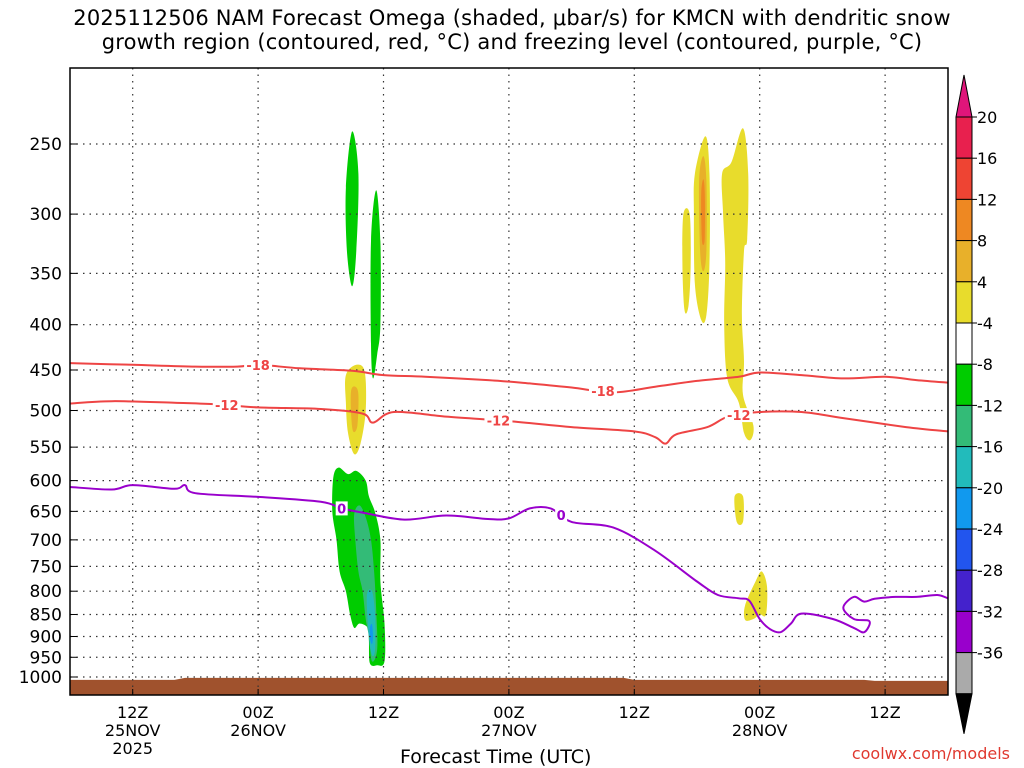  Describe the element at coordinates (46, 145) in the screenshot. I see `y-tick-label: 250` at that location.